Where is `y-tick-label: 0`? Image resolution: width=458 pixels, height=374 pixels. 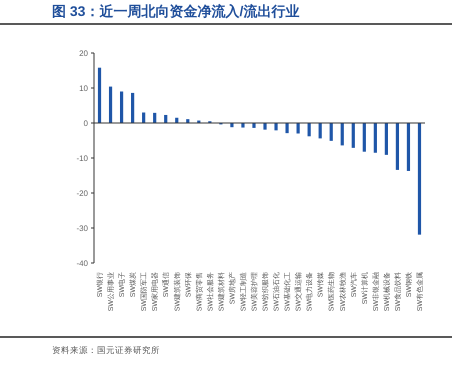 y-tick-label: 0 is located at coordinates (86, 123).